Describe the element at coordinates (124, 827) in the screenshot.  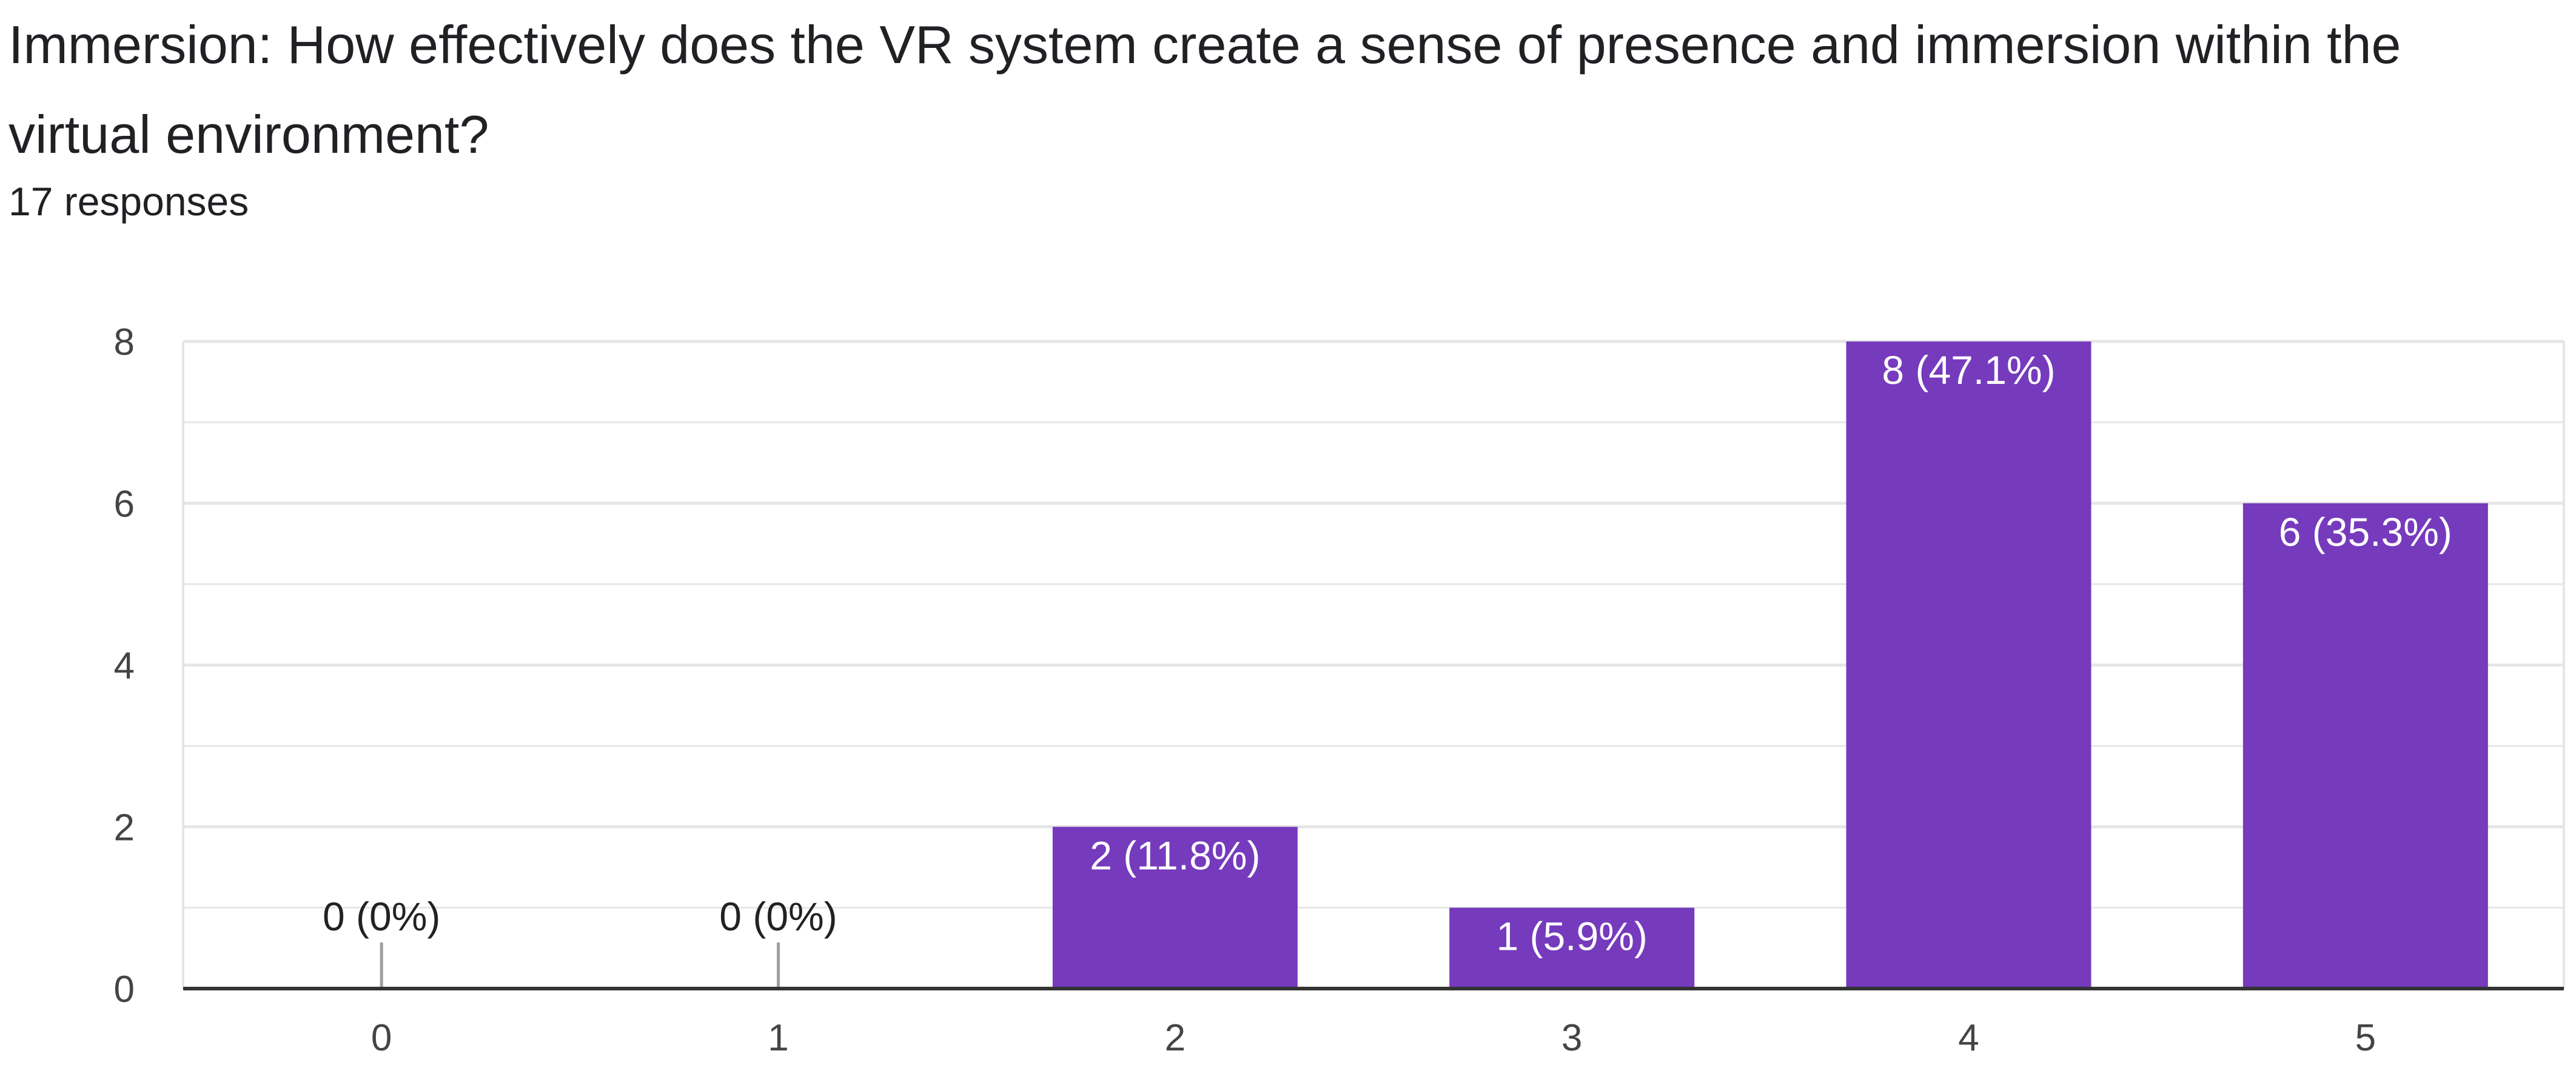
I see `y-tick-label: 2` at that location.